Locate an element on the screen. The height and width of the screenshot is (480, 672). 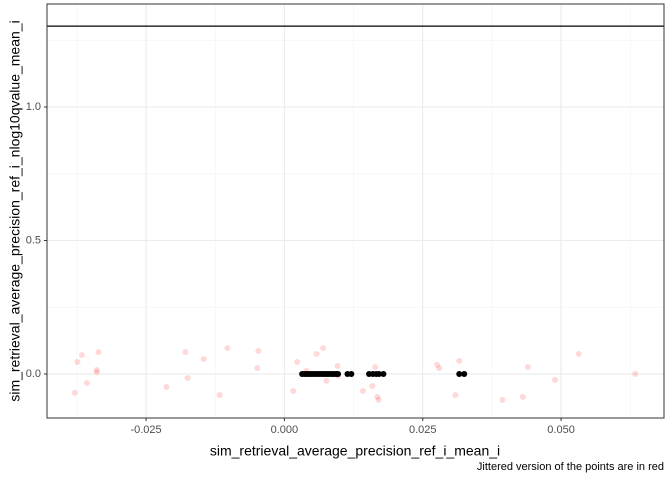
y-tick-label: 0.0 is located at coordinates (33, 374).